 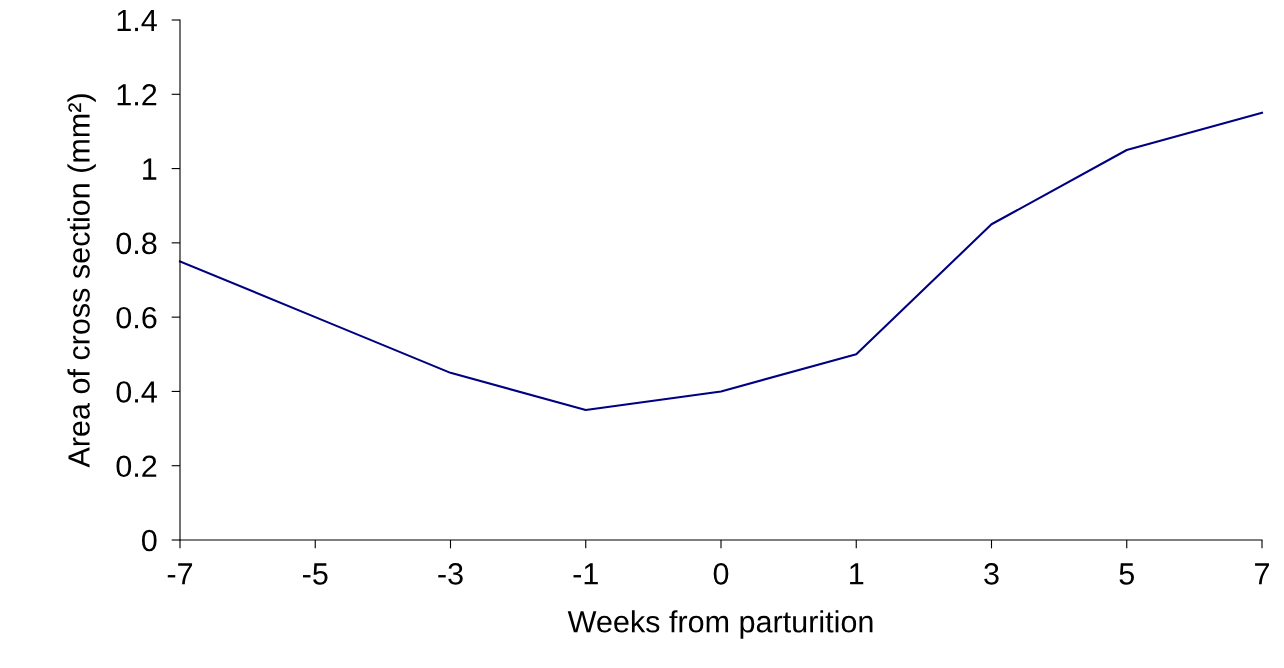 I want to click on y-axis-title: Area of cross section (mm²), so click(x=81, y=281).